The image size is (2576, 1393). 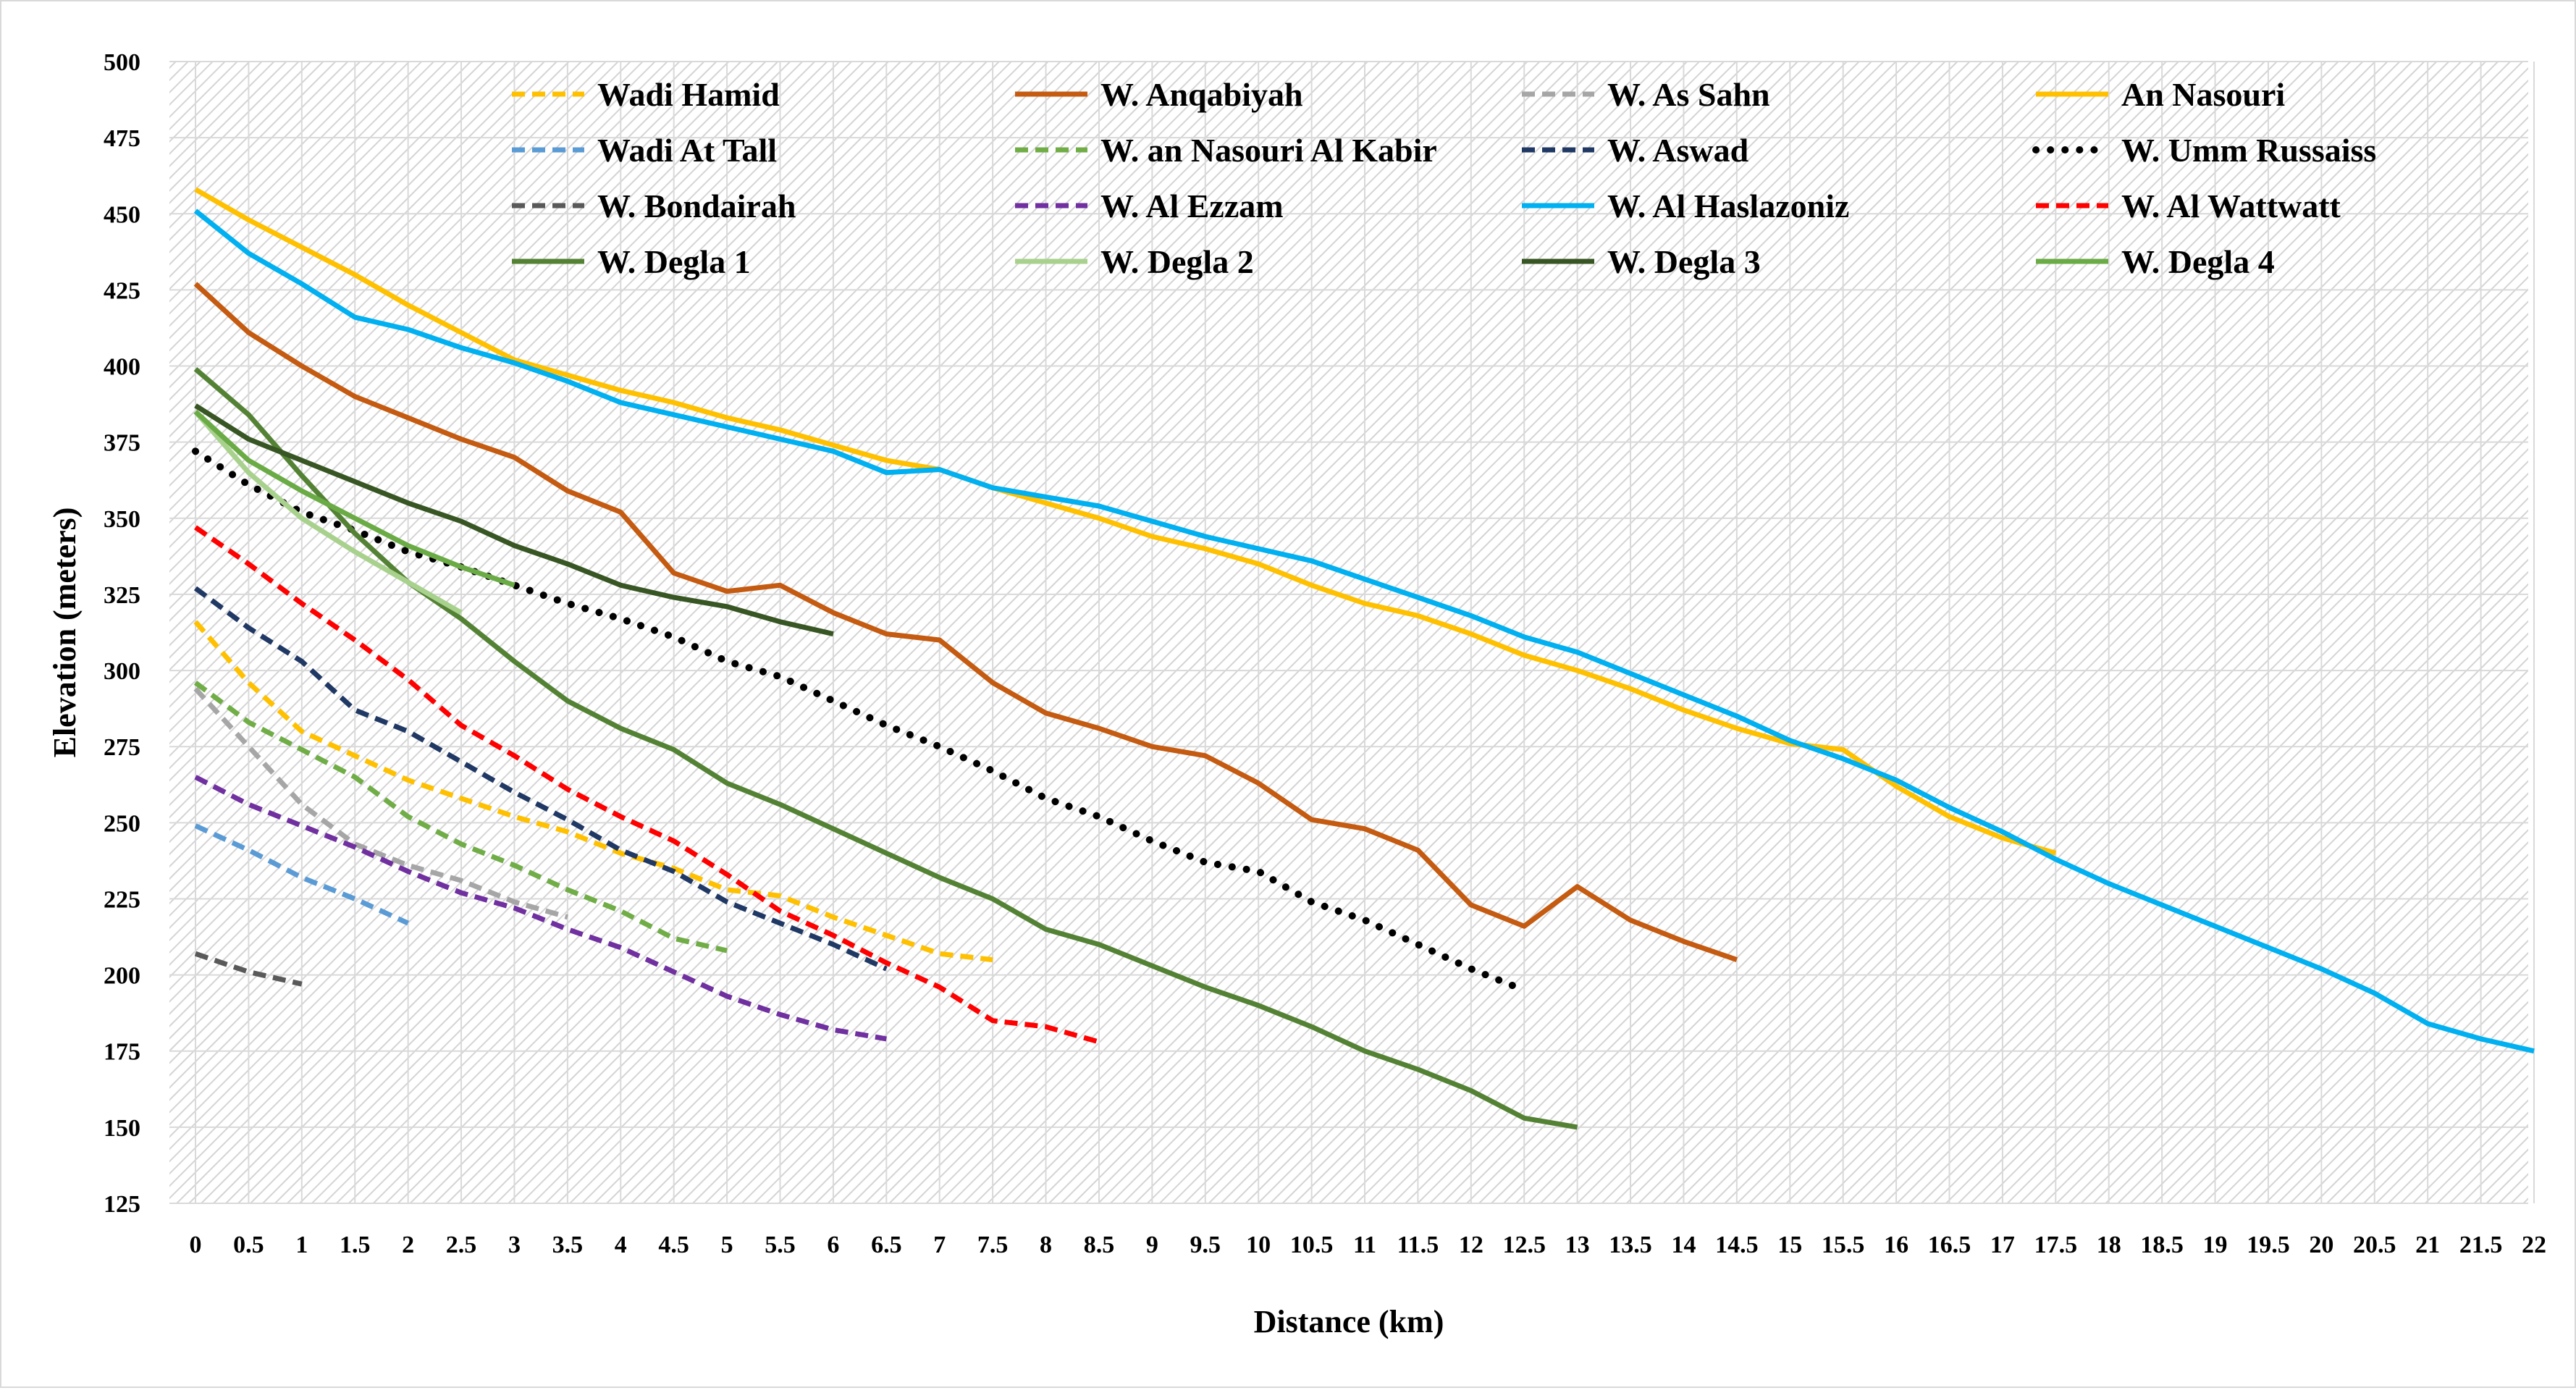 What do you see at coordinates (2215, 1245) in the screenshot?
I see `x-tick-label: 19` at bounding box center [2215, 1245].